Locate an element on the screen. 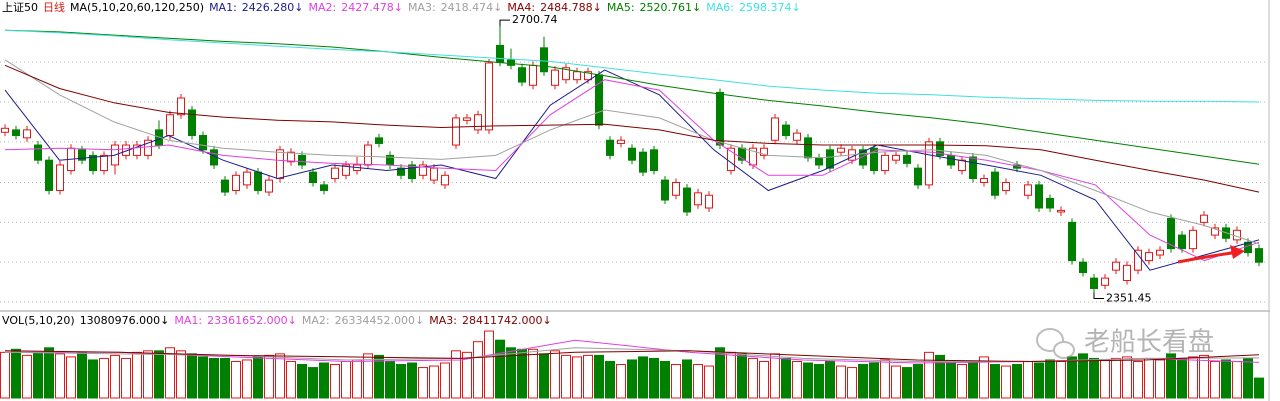  volume-ma-line is located at coordinates (632, 356).